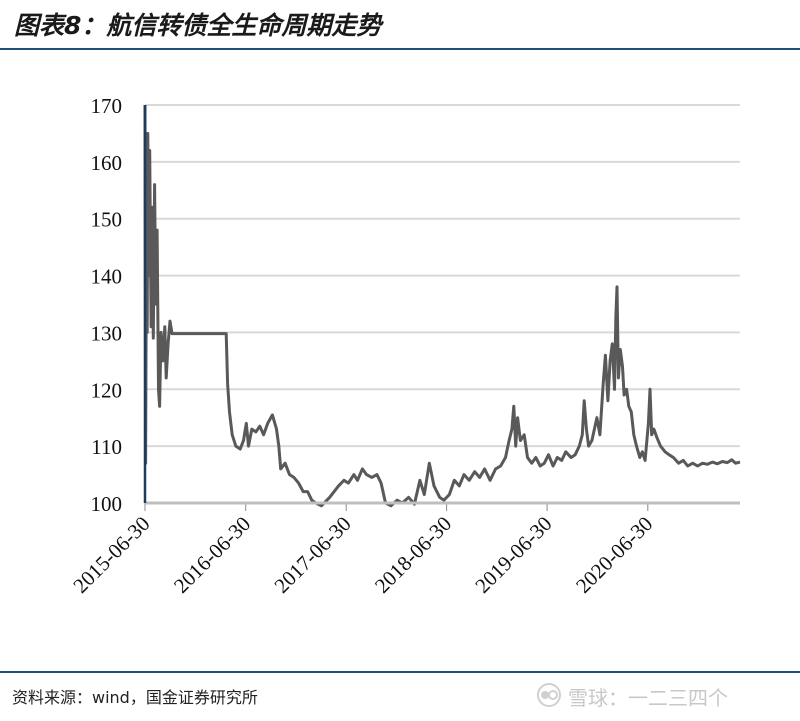 This screenshot has height=721, width=800. I want to click on x-tick-label: 2020-06-30, so click(614, 555).